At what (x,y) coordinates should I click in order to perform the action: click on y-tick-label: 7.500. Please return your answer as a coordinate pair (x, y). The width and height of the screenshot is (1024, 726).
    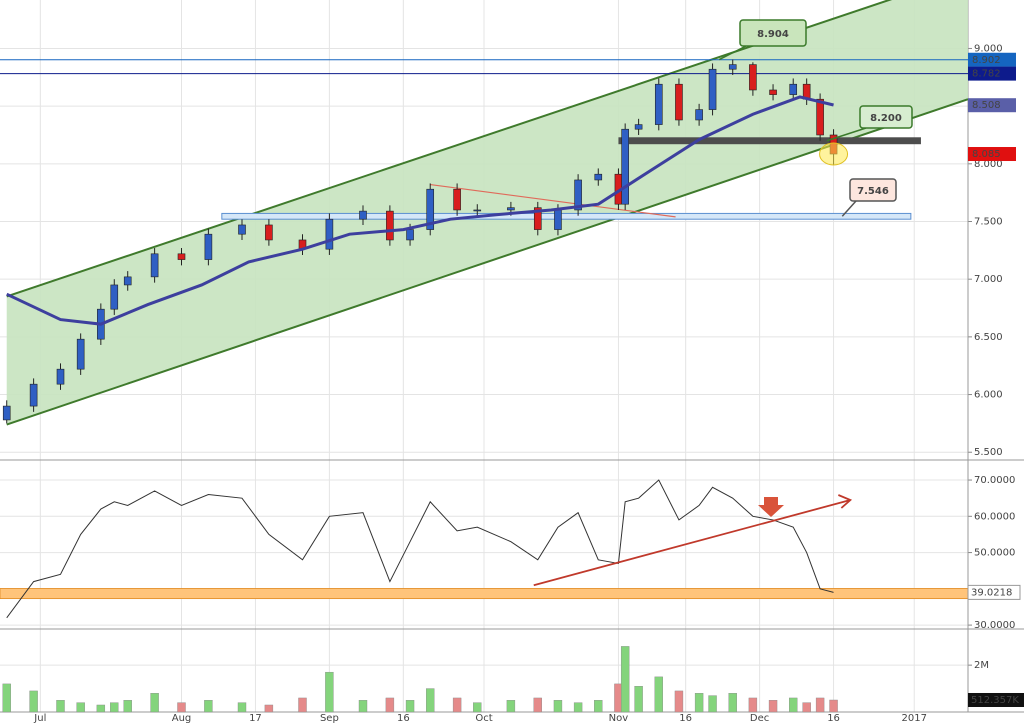
    Looking at the image, I should click on (988, 222).